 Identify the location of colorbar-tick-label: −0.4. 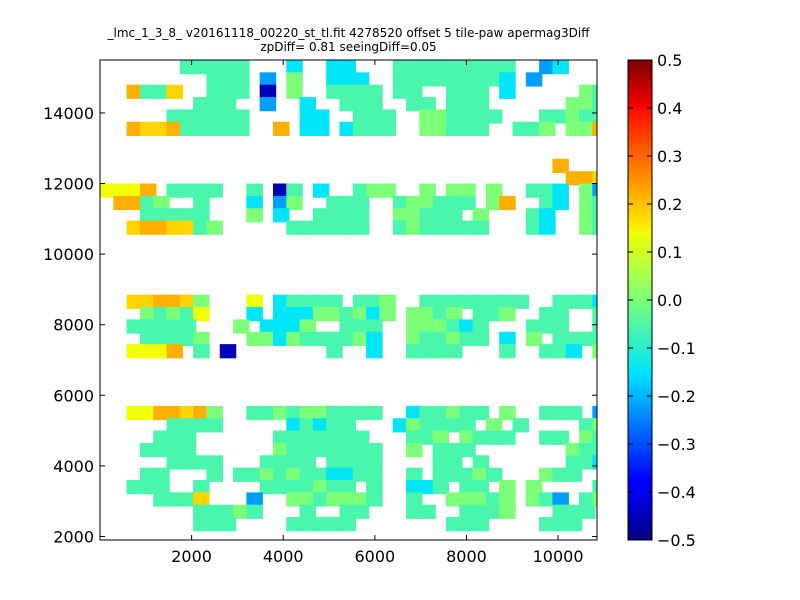
(676, 492).